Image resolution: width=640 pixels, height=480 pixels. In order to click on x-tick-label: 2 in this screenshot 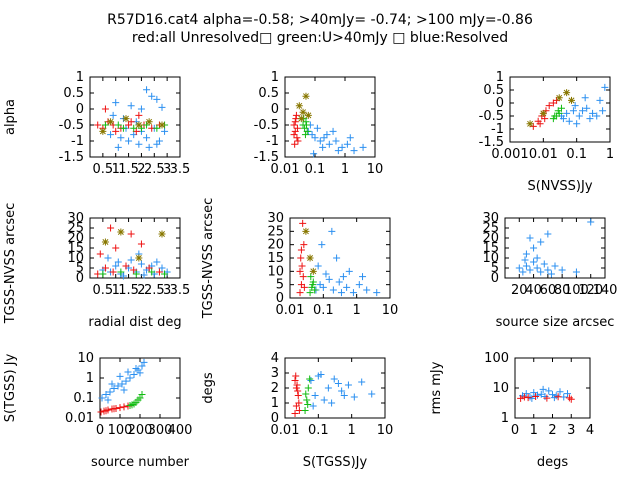, I will do `click(552, 430)`.